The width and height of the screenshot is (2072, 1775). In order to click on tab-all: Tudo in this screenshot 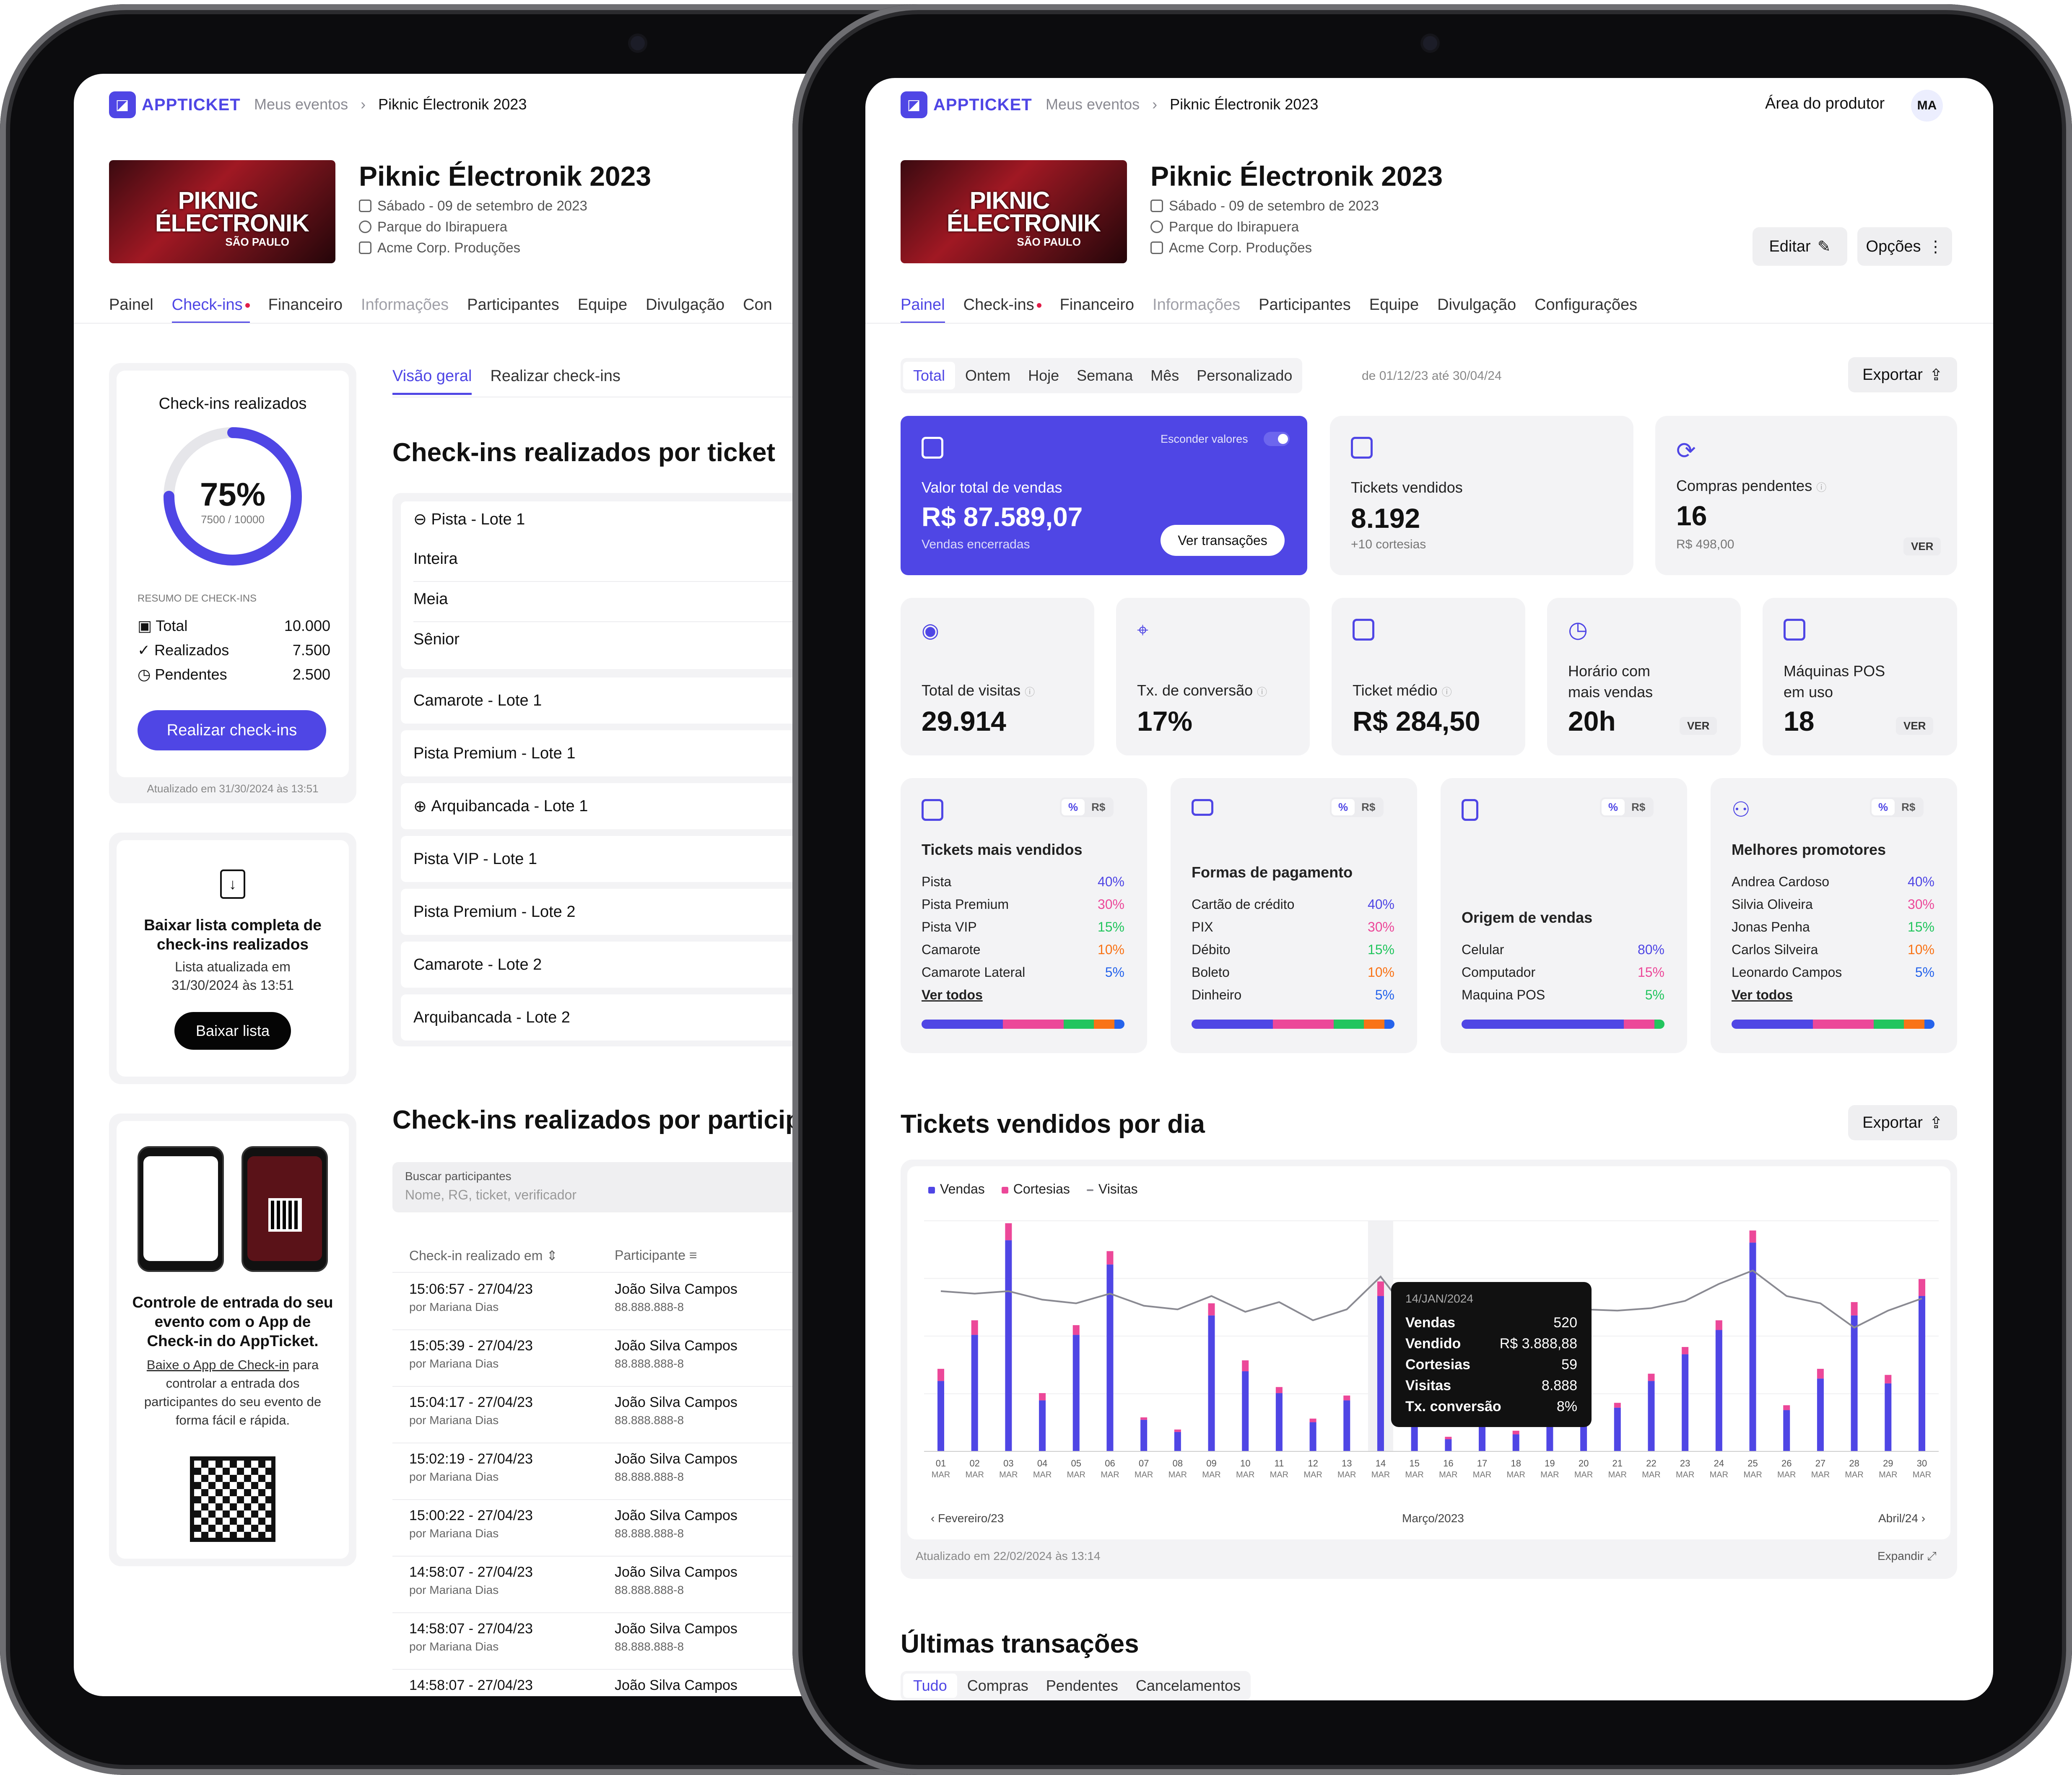, I will do `click(930, 1686)`.